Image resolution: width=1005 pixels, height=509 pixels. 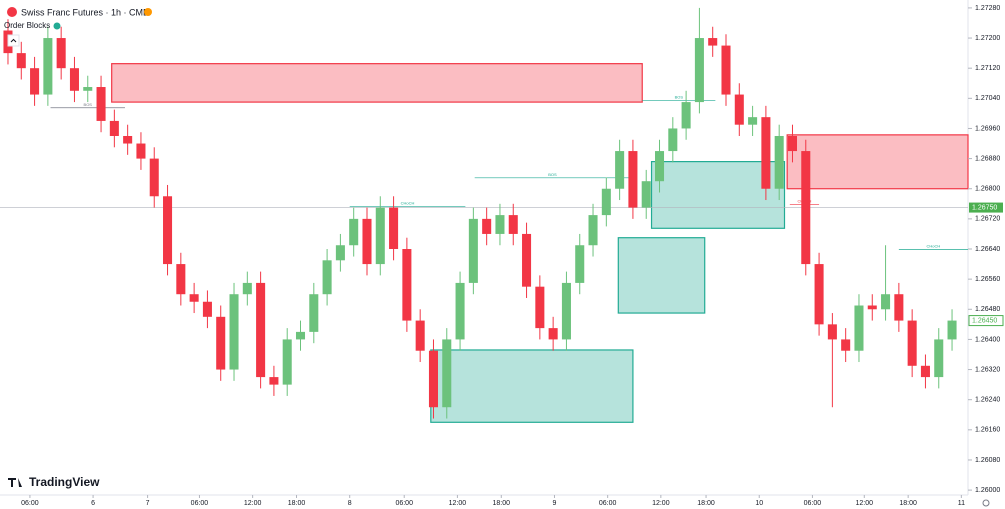 I want to click on x-tick-label: 11, so click(x=961, y=503).